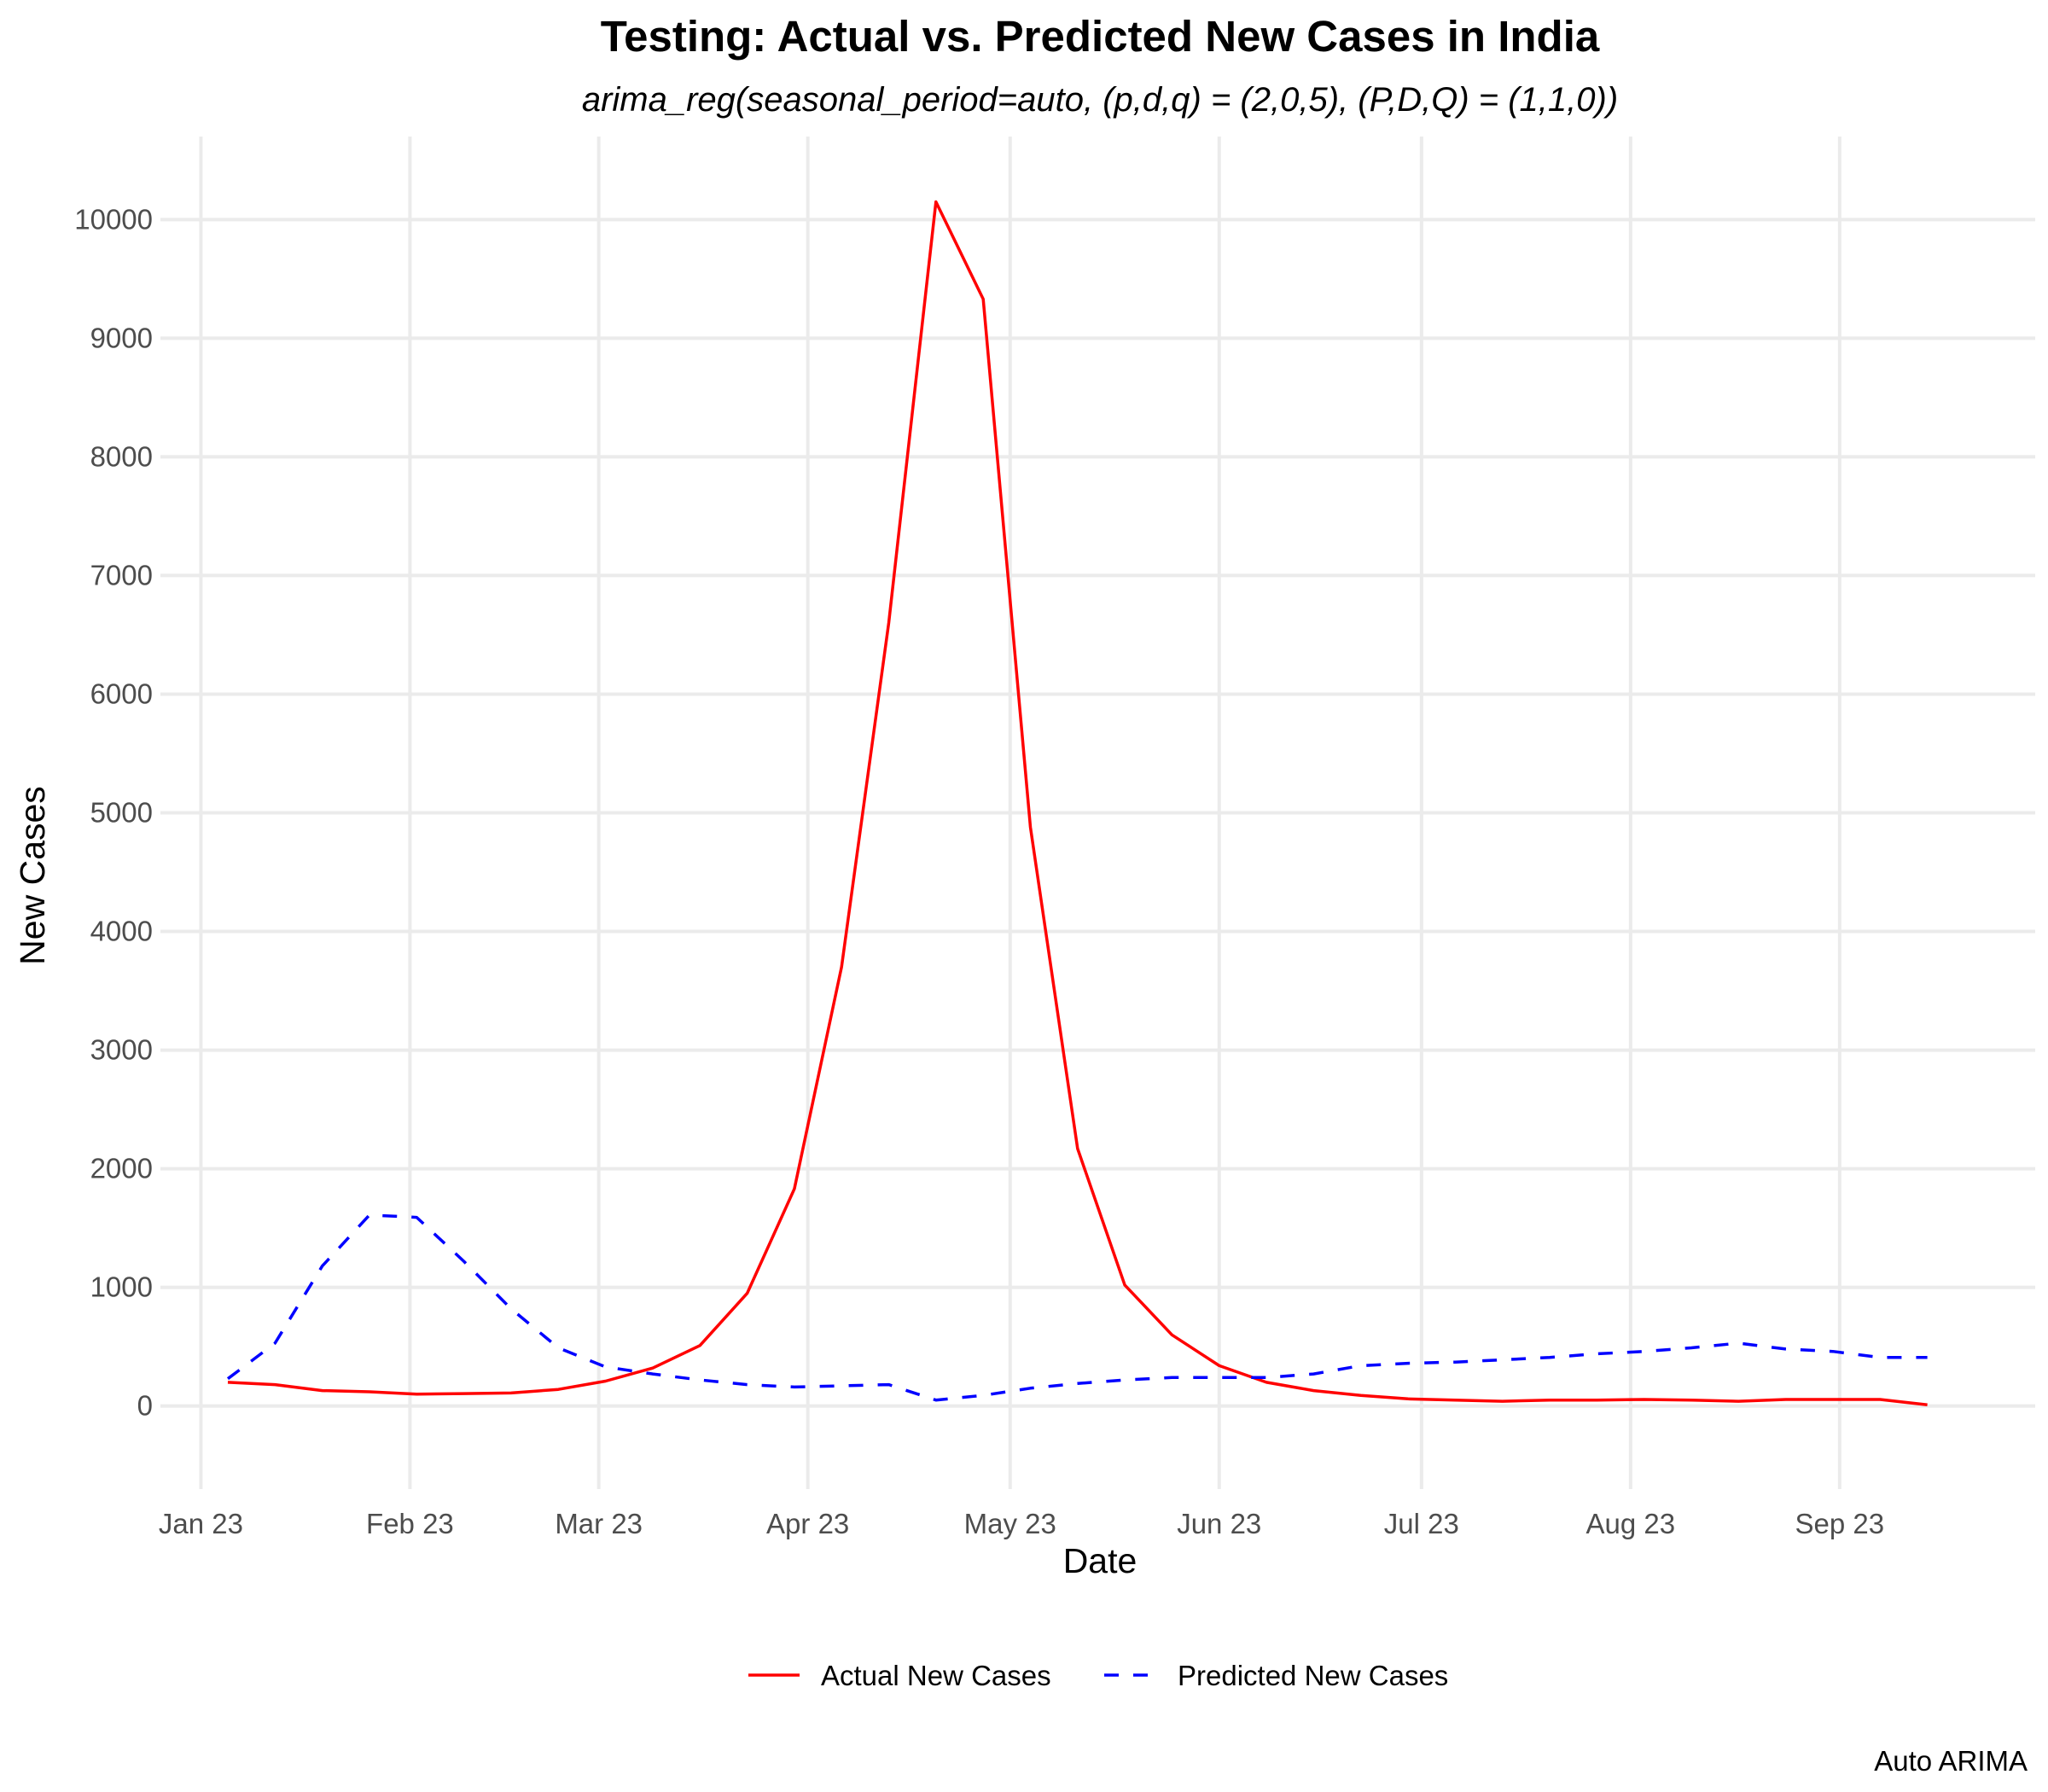 This screenshot has height=1792, width=2048. I want to click on x-tick-label: Aug 23, so click(1631, 1523).